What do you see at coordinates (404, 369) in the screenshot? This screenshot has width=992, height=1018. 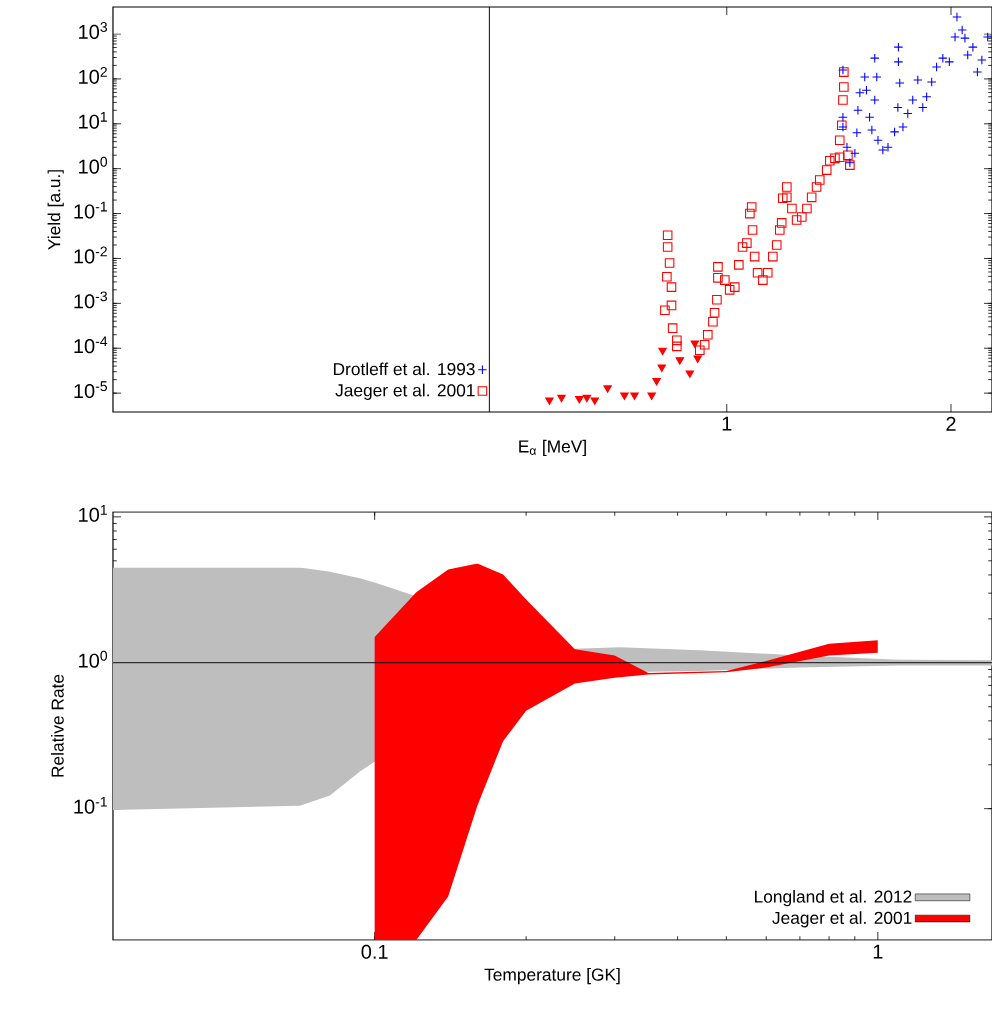 I see `legend-label: Drotleff et al. 1993` at bounding box center [404, 369].